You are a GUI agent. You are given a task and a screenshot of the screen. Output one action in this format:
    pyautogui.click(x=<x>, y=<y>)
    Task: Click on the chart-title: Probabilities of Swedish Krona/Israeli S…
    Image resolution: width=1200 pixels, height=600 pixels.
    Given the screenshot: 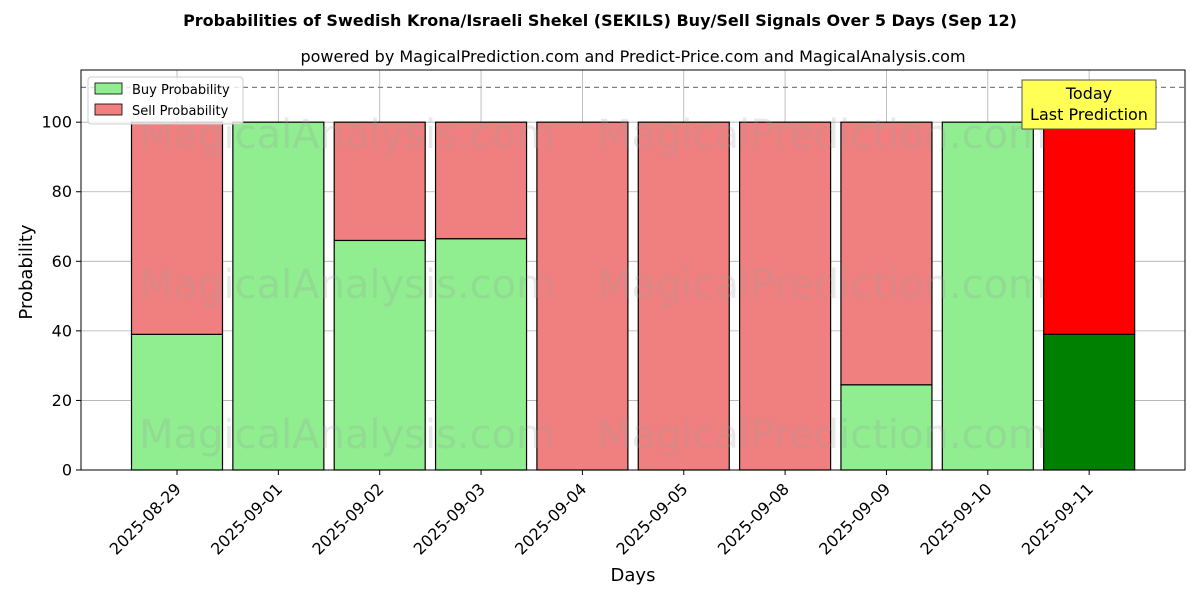 What is the action you would take?
    pyautogui.click(x=600, y=20)
    